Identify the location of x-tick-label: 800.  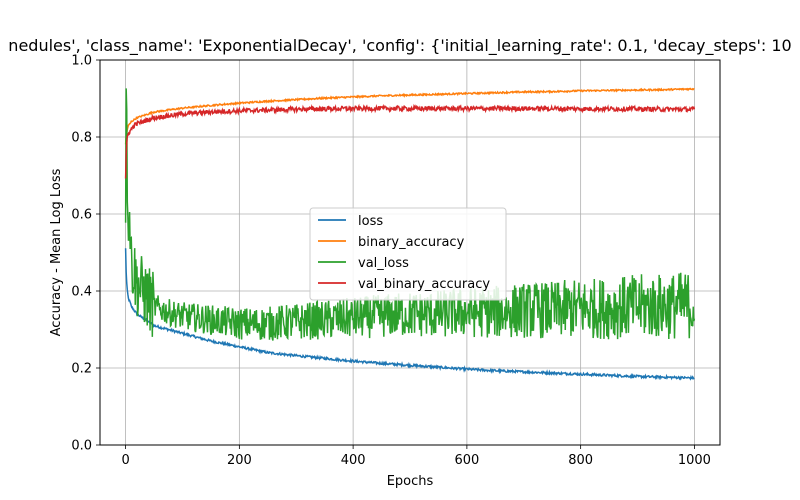
(580, 460).